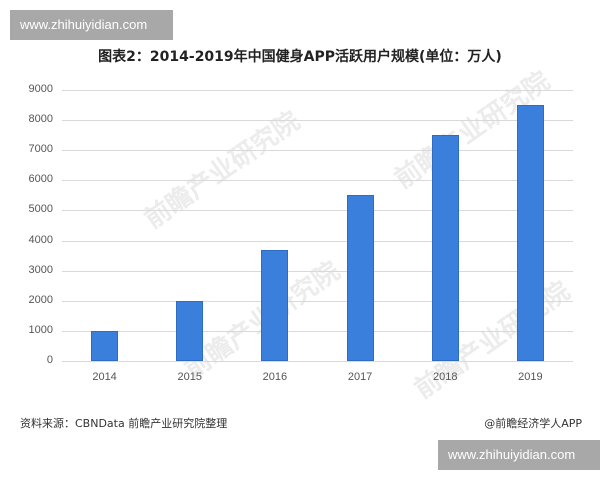  Describe the element at coordinates (189, 377) in the screenshot. I see `x-tick-label: 2015` at that location.